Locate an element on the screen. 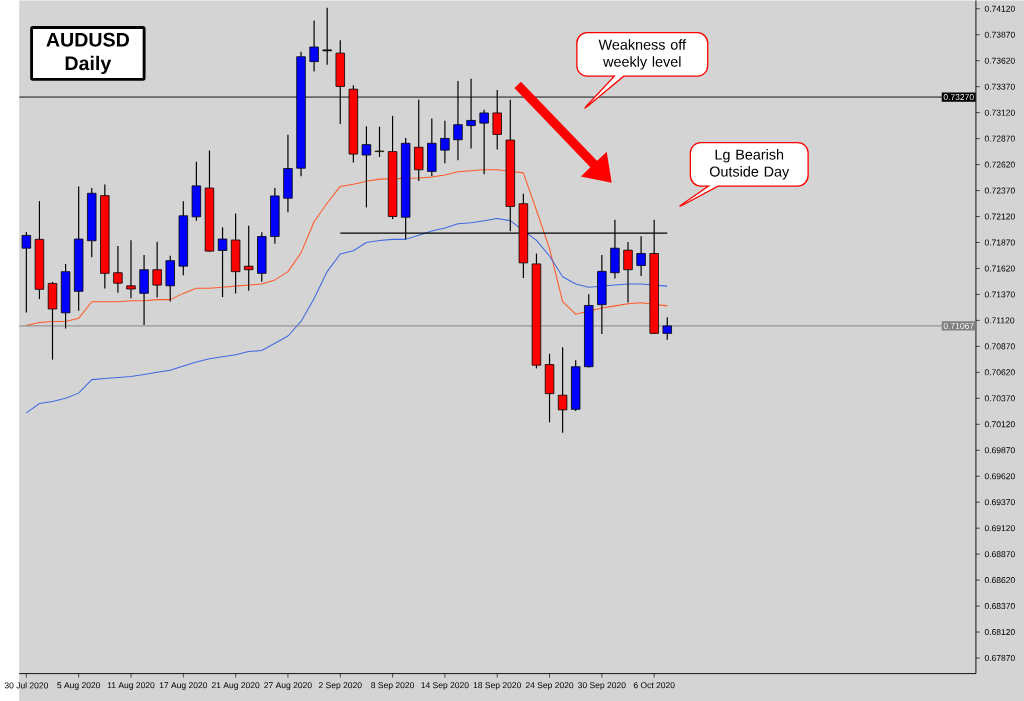 This screenshot has width=1024, height=701. x-tick-label: 30 Jul 2020 is located at coordinates (26, 685).